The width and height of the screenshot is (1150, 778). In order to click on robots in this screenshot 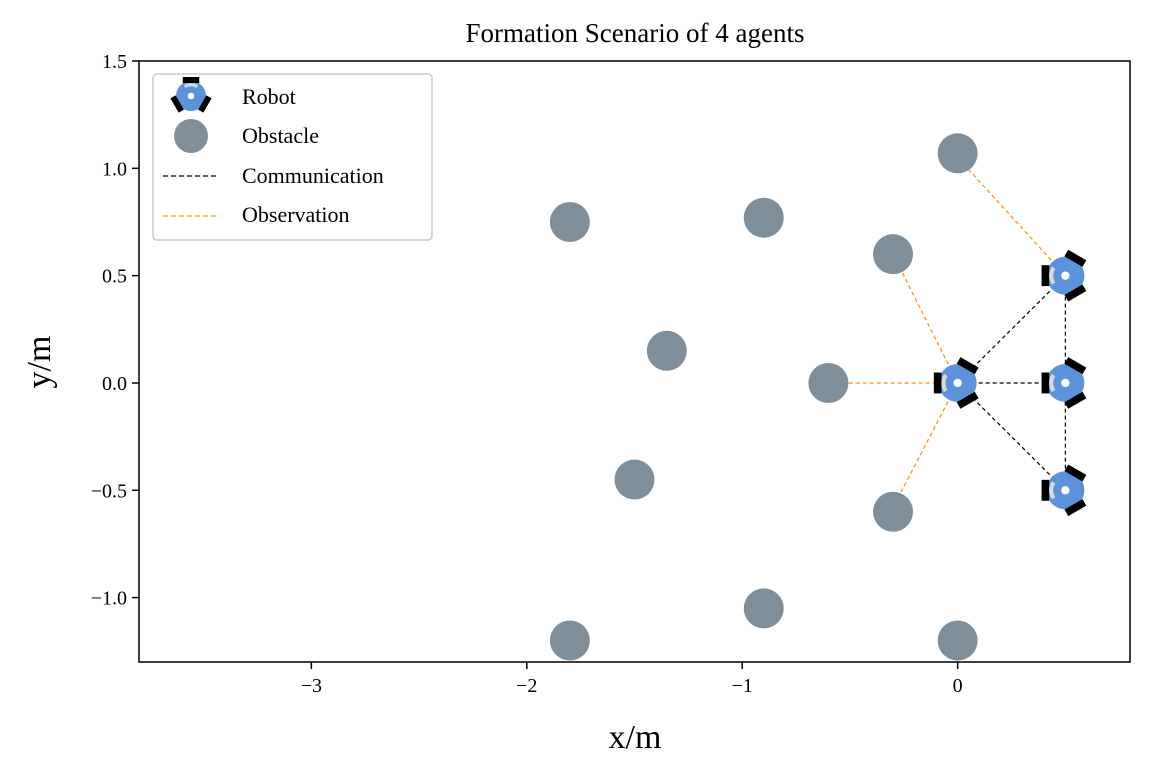, I will do `click(1010, 383)`.